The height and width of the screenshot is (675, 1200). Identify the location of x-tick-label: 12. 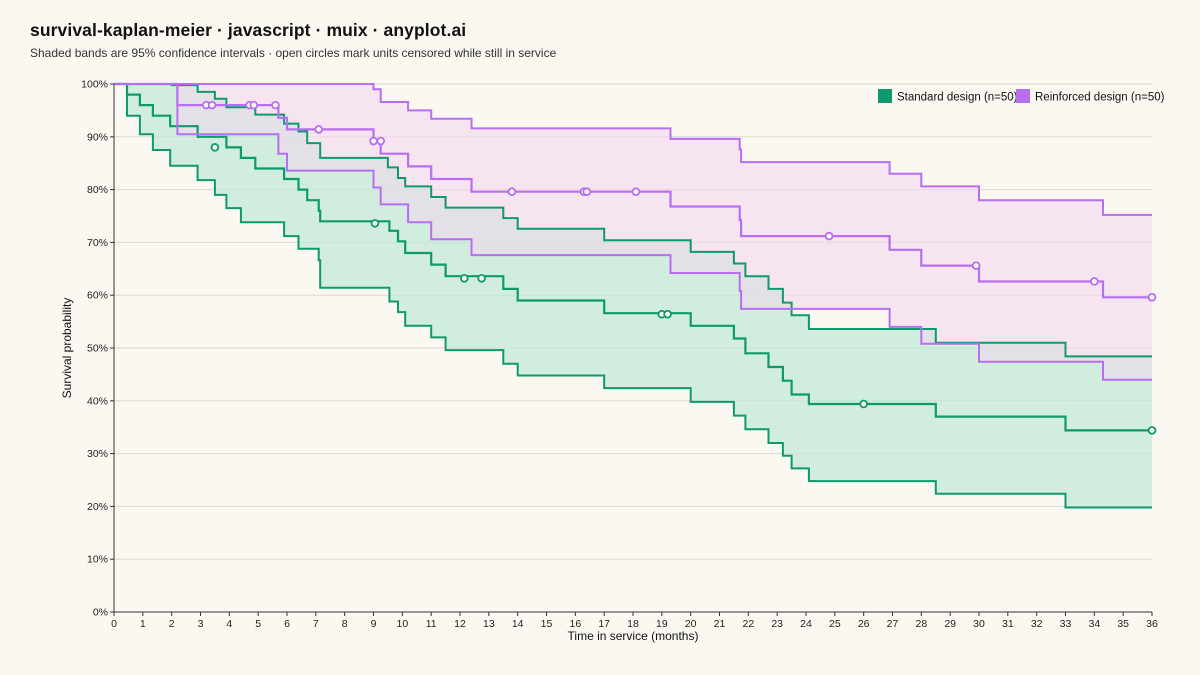
(460, 624).